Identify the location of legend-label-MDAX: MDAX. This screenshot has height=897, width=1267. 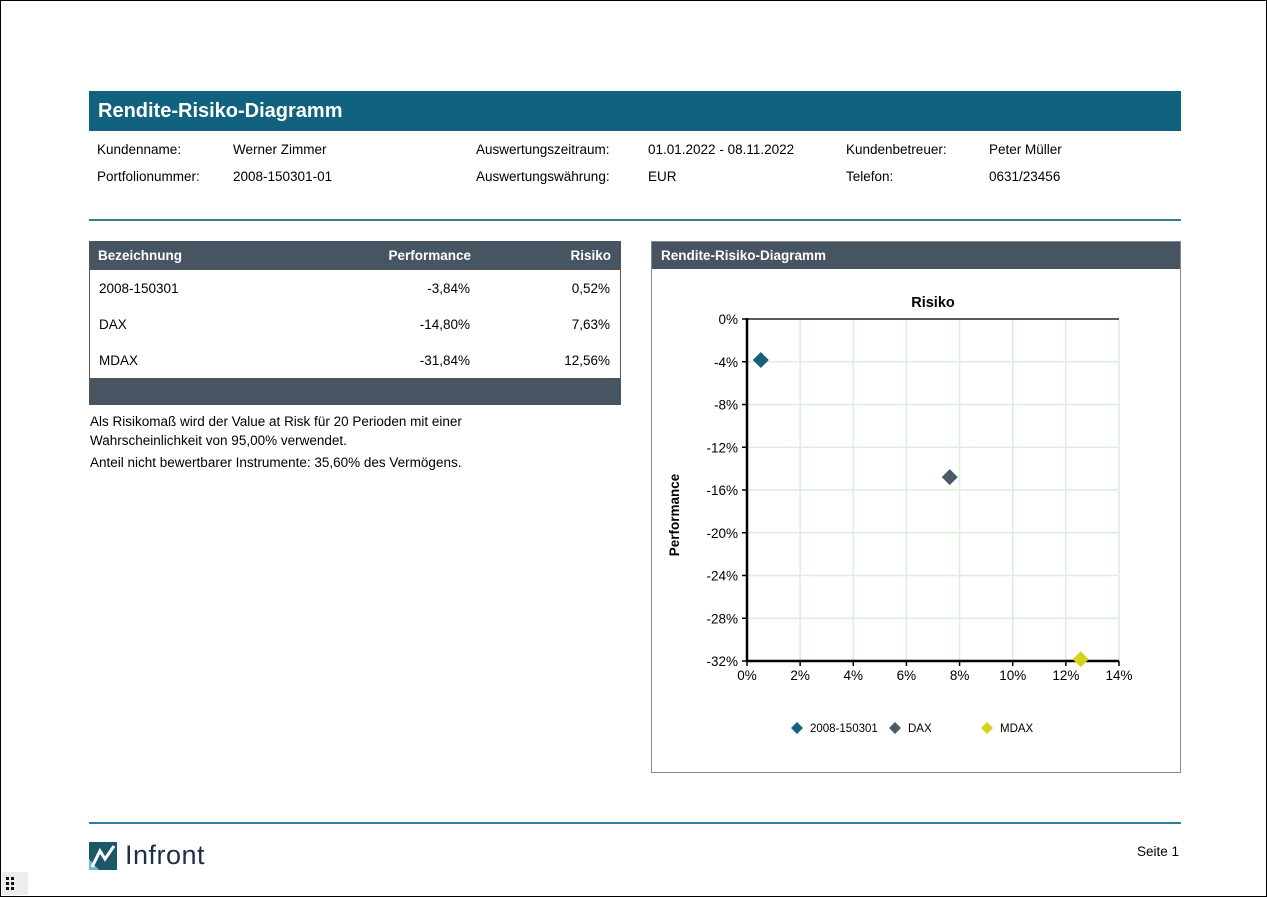
(1017, 729).